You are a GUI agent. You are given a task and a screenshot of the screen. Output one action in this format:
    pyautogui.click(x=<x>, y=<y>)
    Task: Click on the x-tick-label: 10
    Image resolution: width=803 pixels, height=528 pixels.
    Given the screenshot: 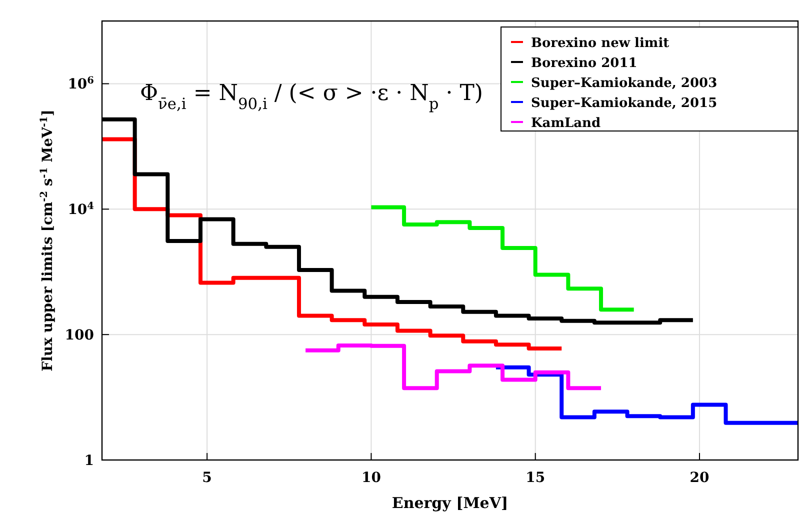 What is the action you would take?
    pyautogui.click(x=371, y=478)
    